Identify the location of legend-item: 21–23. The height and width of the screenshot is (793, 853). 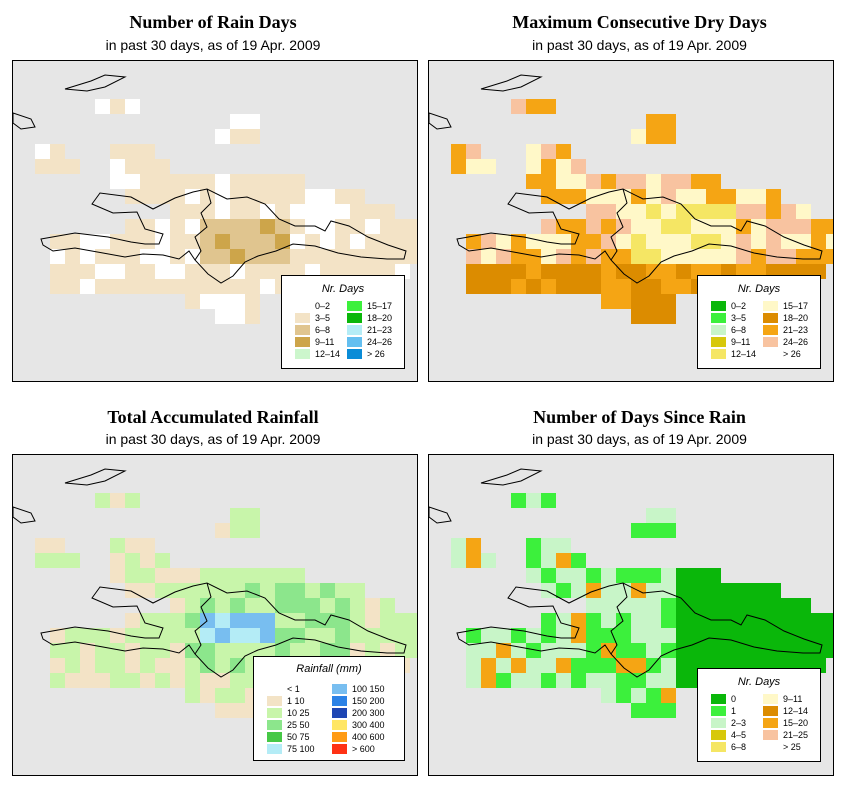
(369, 329).